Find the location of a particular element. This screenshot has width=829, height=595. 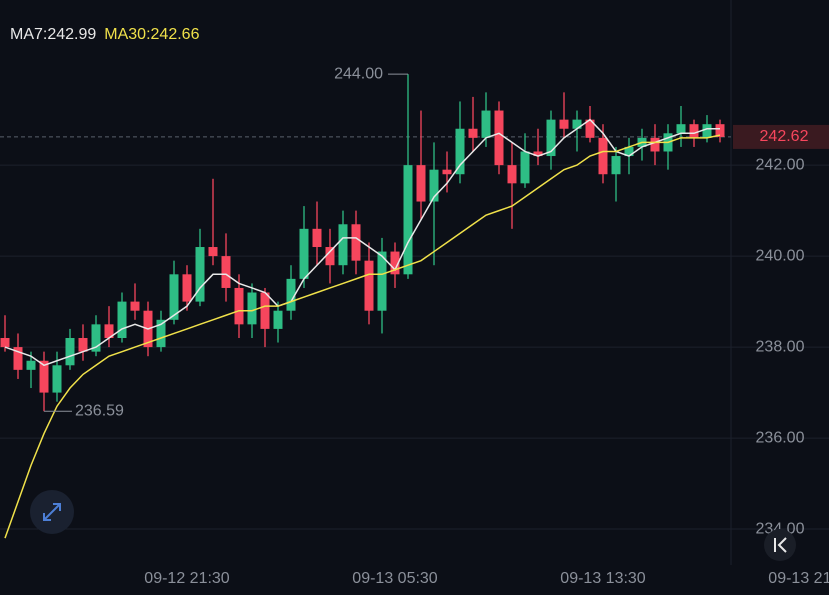

y-tick-label: 234.00 is located at coordinates (780, 528).